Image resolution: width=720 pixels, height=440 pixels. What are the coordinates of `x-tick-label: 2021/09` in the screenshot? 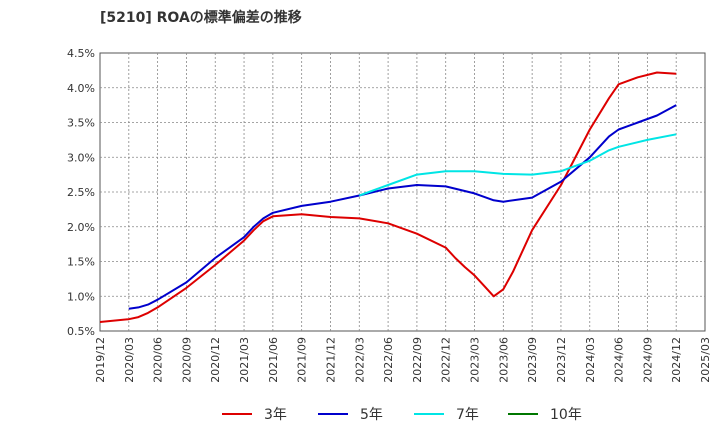 It's located at (302, 360).